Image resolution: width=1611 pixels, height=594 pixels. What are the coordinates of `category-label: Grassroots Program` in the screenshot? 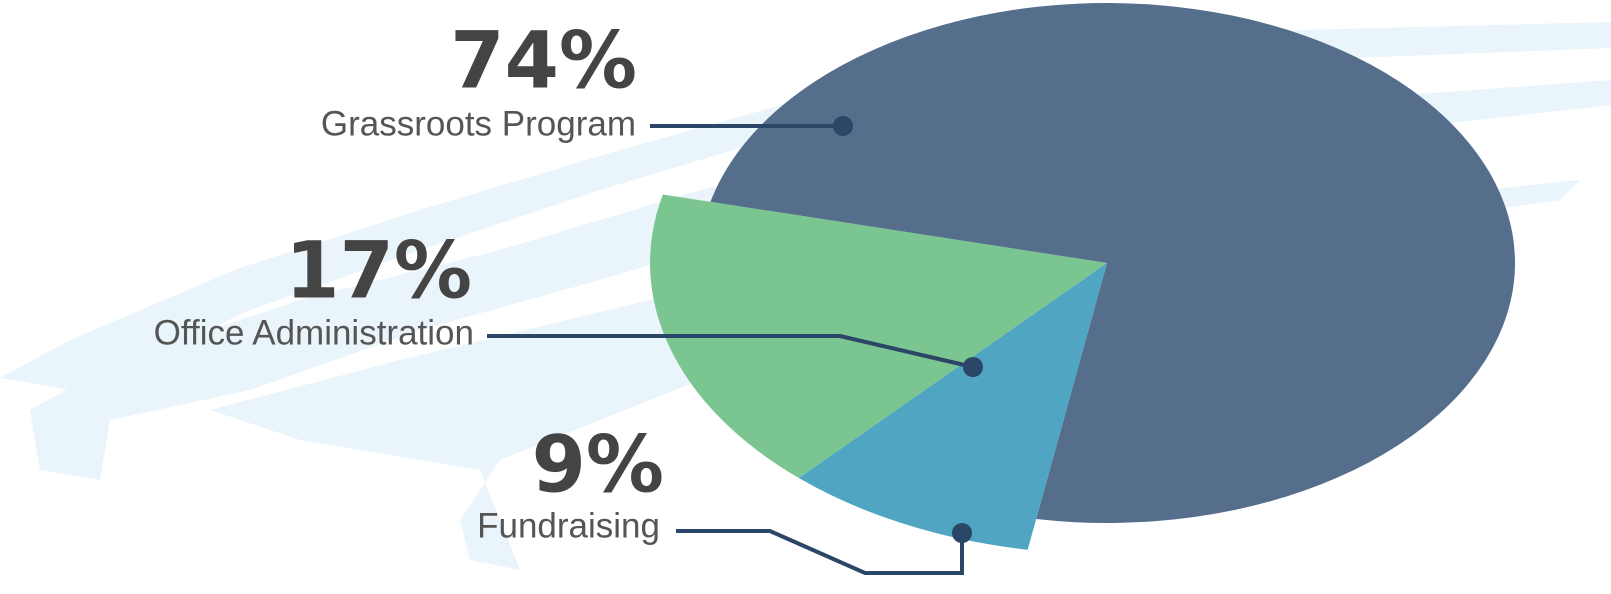 It's located at (478, 123).